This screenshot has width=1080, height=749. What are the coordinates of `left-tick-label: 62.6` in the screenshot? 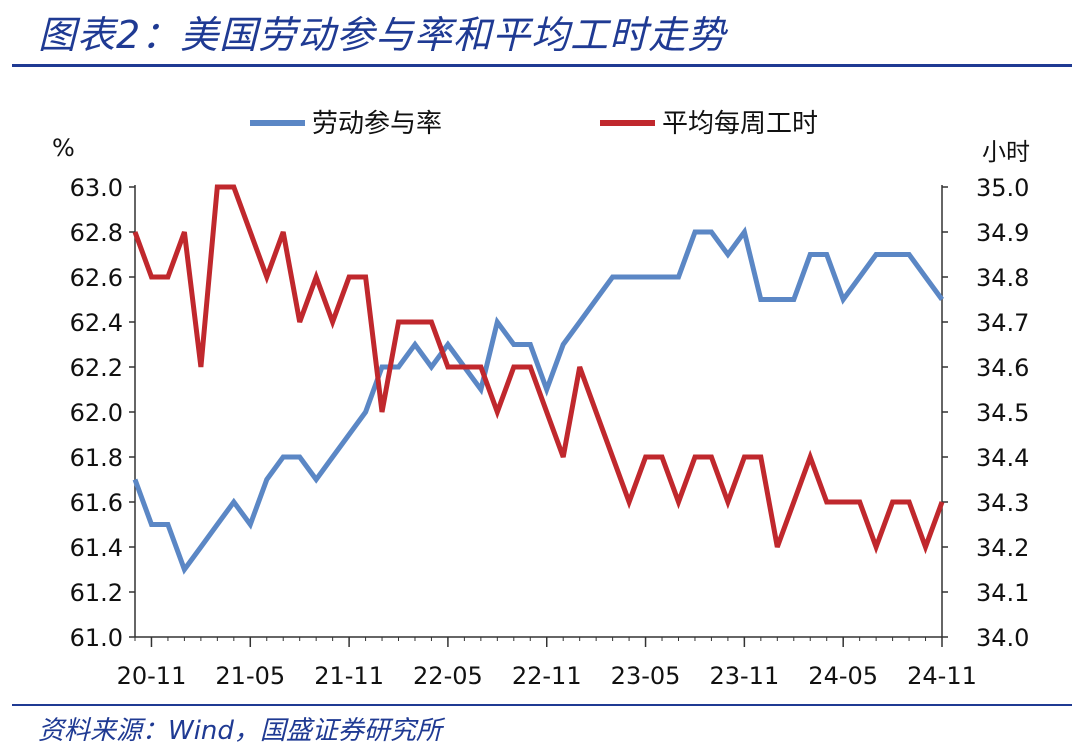 It's located at (96, 278).